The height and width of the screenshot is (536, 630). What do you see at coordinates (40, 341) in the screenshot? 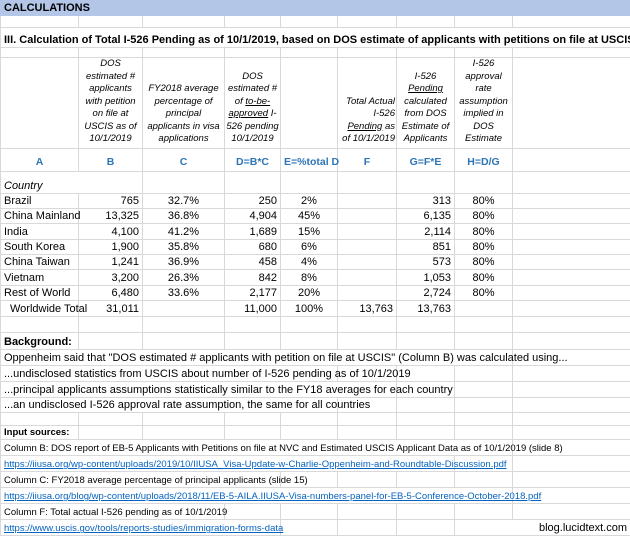
I see `background-label: Background:` at bounding box center [40, 341].